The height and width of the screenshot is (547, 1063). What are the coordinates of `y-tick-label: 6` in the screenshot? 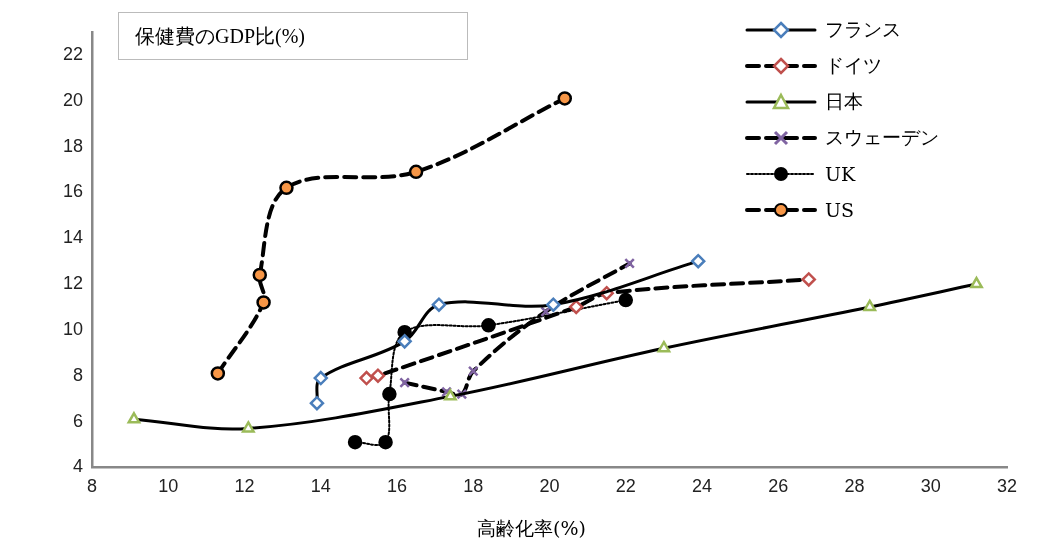 It's located at (78, 420).